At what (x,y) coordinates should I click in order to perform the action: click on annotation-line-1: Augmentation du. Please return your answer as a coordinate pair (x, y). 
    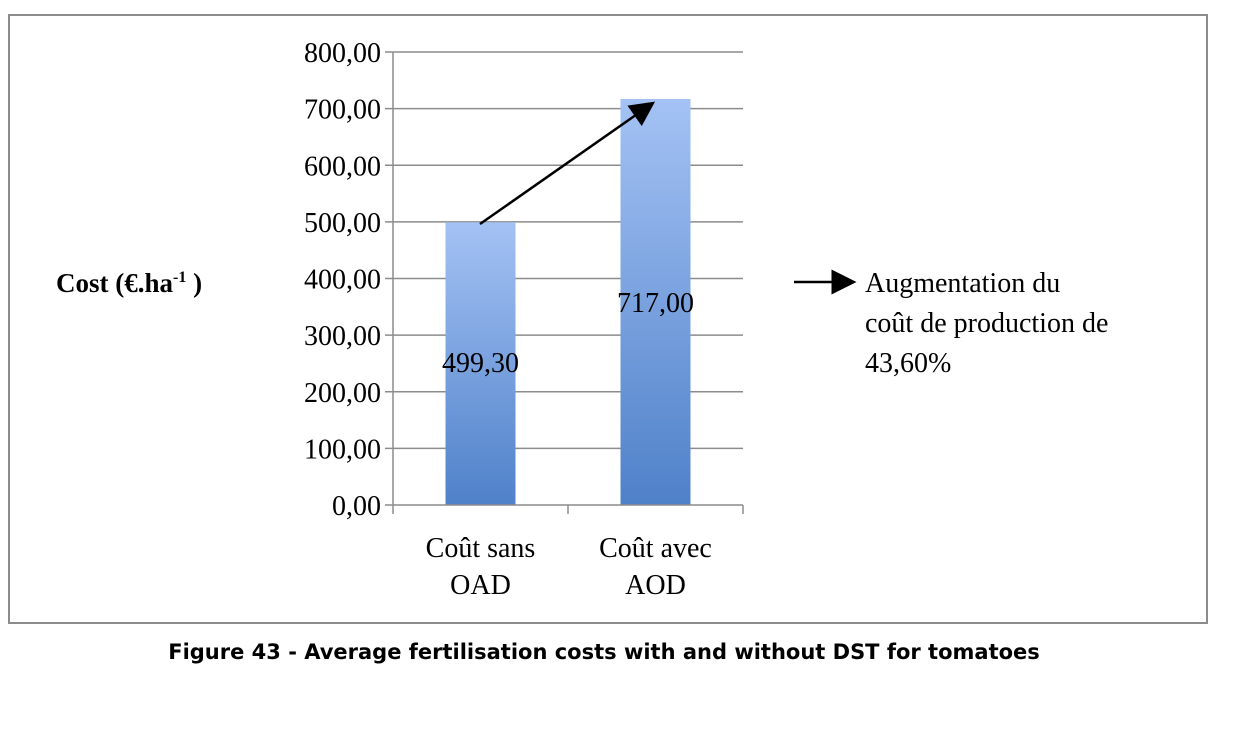
    Looking at the image, I should click on (962, 283).